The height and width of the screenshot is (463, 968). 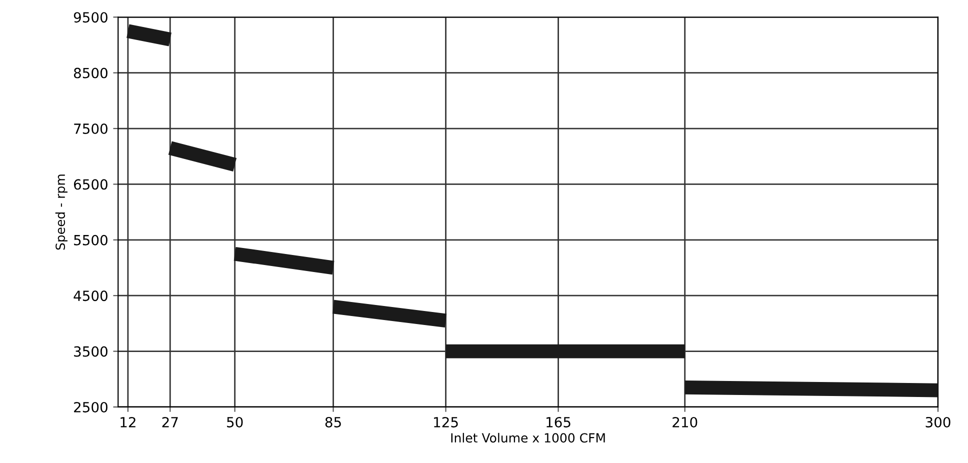 What do you see at coordinates (91, 128) in the screenshot?
I see `y-tick-label: 7500` at bounding box center [91, 128].